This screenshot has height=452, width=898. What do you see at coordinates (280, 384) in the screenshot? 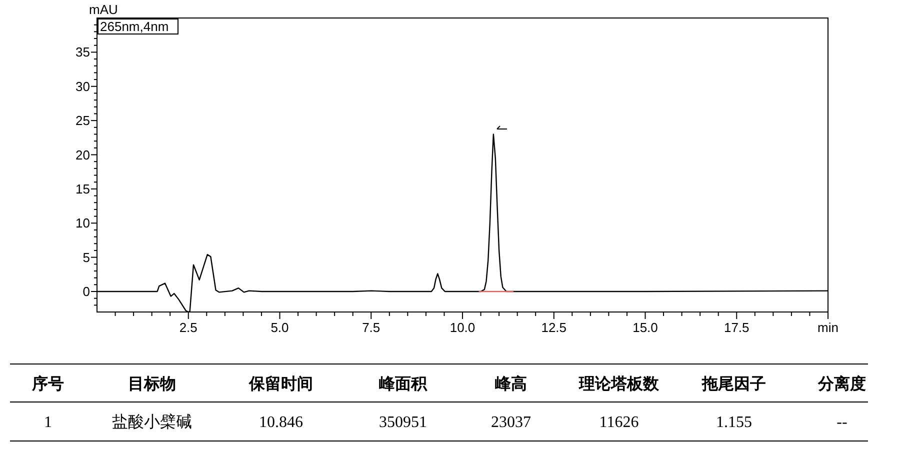
I see `category-label: 保留时间` at bounding box center [280, 384].